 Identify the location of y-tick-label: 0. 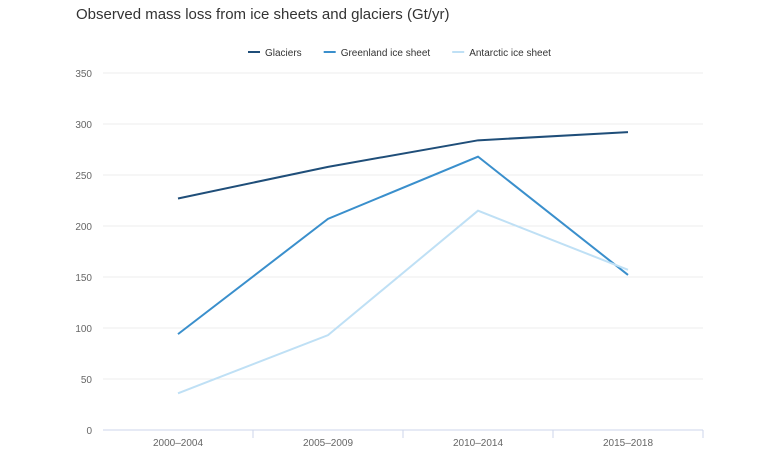
(89, 431).